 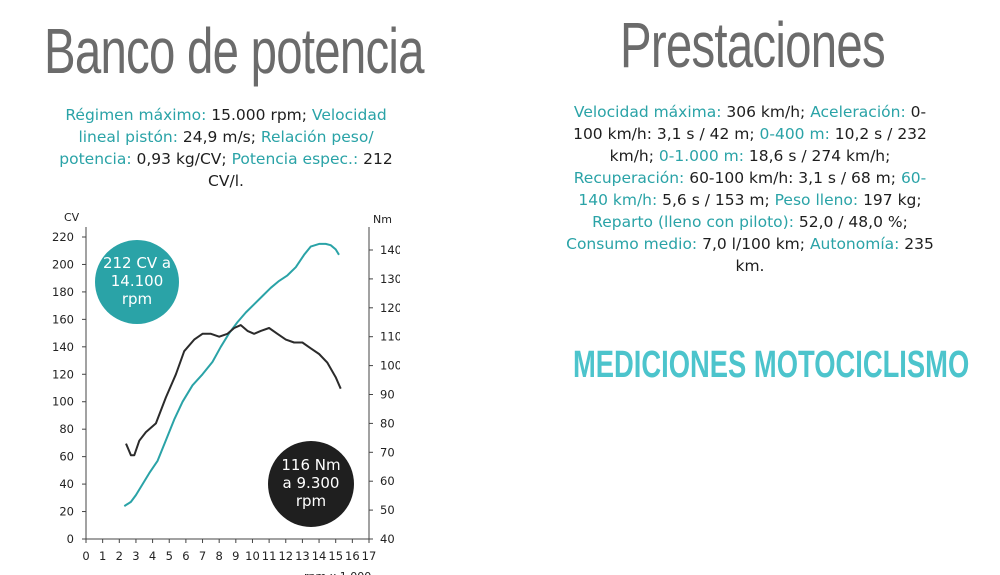 What do you see at coordinates (335, 556) in the screenshot?
I see `x-tick-label: 15` at bounding box center [335, 556].